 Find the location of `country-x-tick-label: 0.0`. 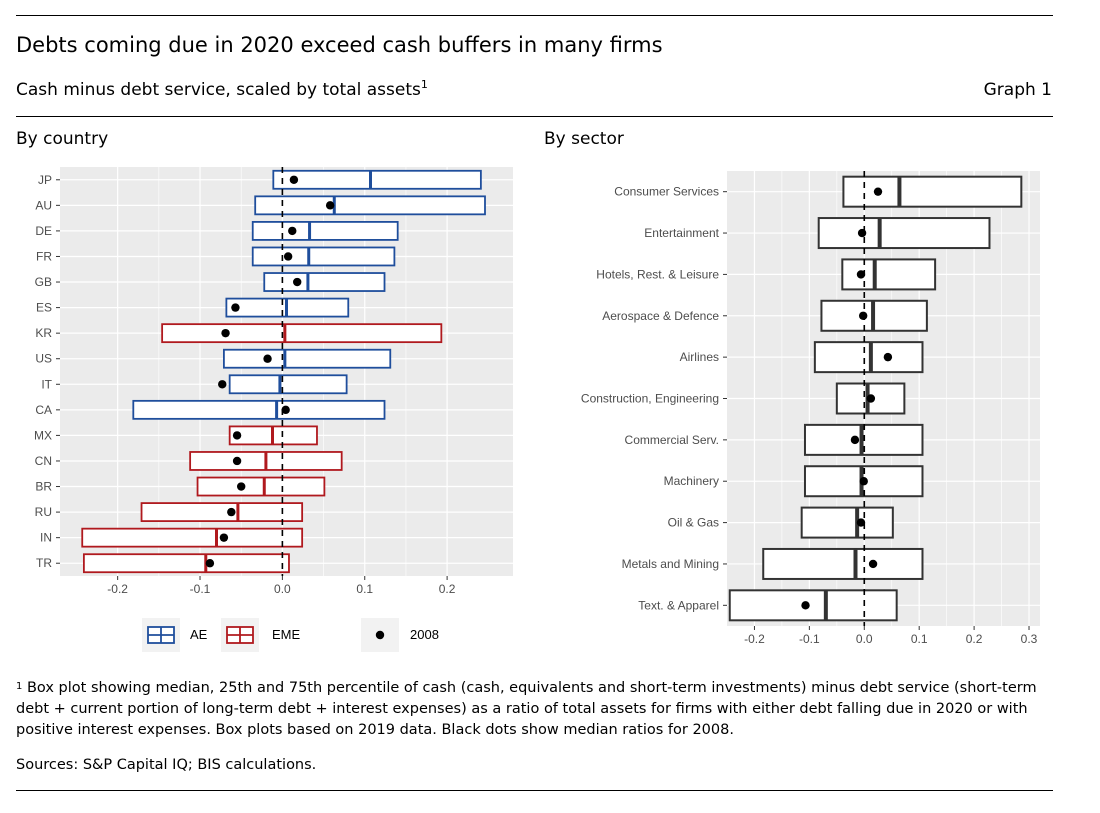

country-x-tick-label: 0.0 is located at coordinates (282, 589).